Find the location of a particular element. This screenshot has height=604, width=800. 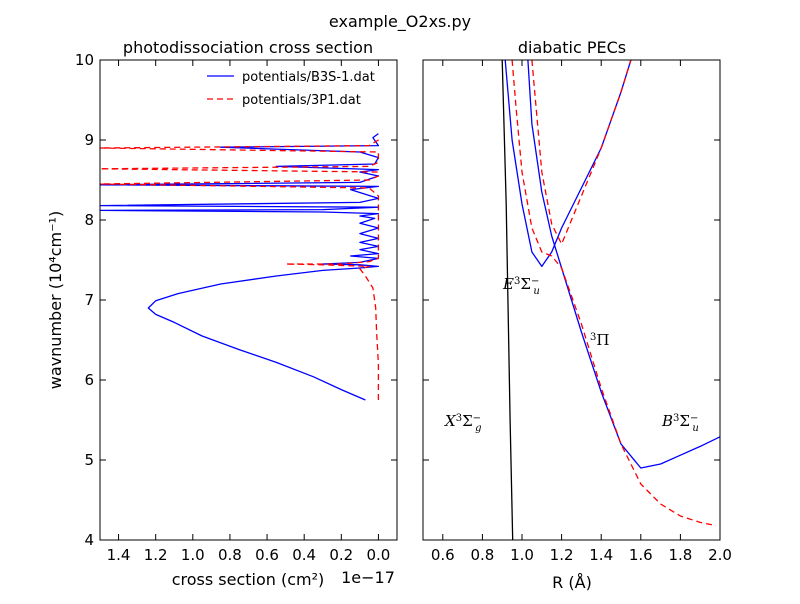

left-x-tick-label: 0.0 is located at coordinates (379, 555).